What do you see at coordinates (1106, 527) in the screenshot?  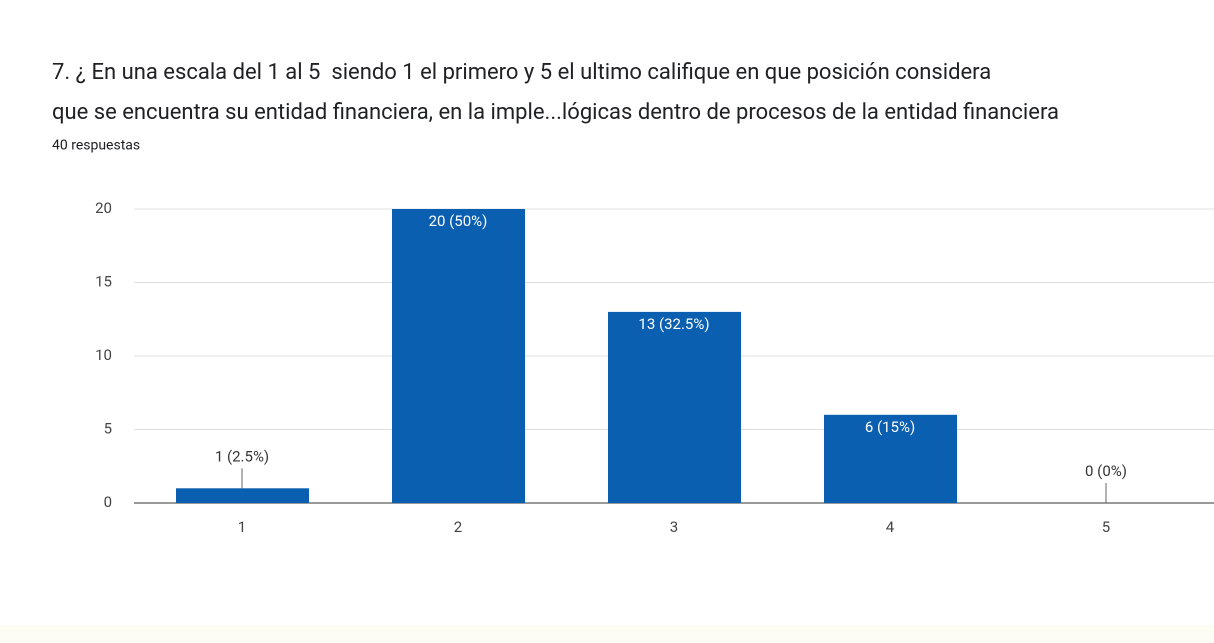 I see `x-tick-label: 5` at bounding box center [1106, 527].